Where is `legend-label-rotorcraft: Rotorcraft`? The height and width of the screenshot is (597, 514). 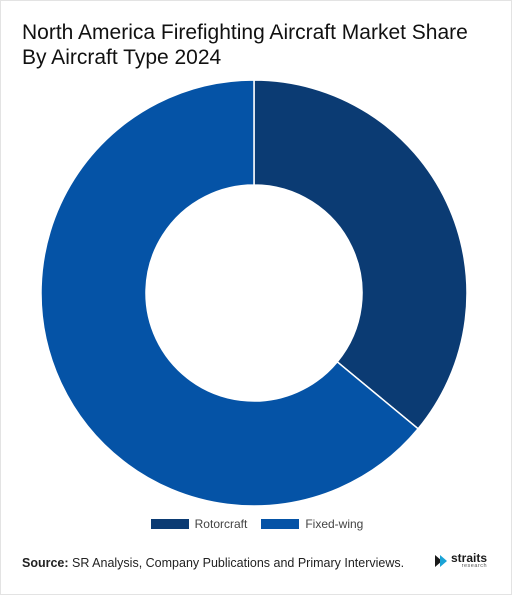 legend-label-rotorcraft: Rotorcraft is located at coordinates (221, 524).